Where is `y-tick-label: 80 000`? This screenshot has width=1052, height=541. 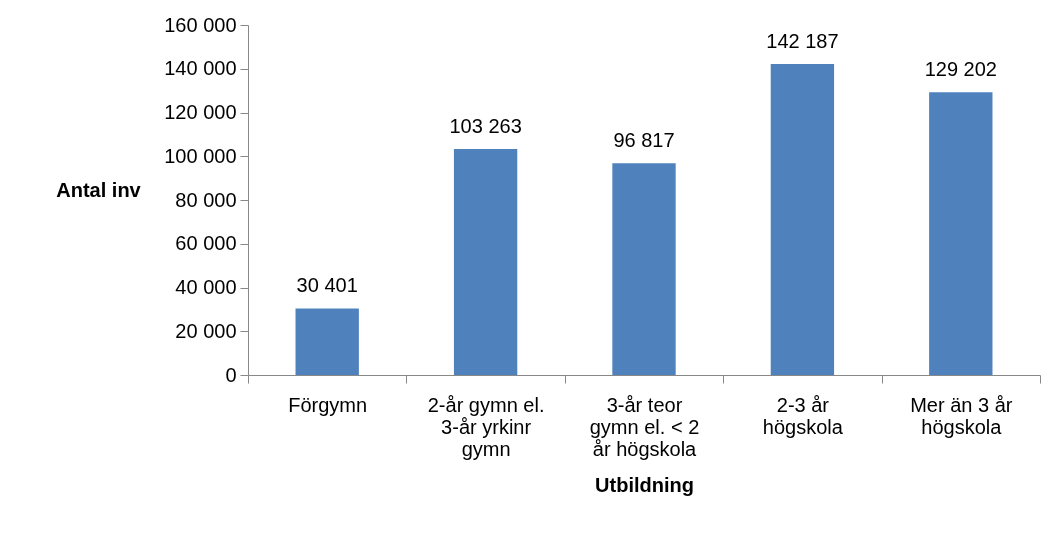 y-tick-label: 80 000 is located at coordinates (206, 199).